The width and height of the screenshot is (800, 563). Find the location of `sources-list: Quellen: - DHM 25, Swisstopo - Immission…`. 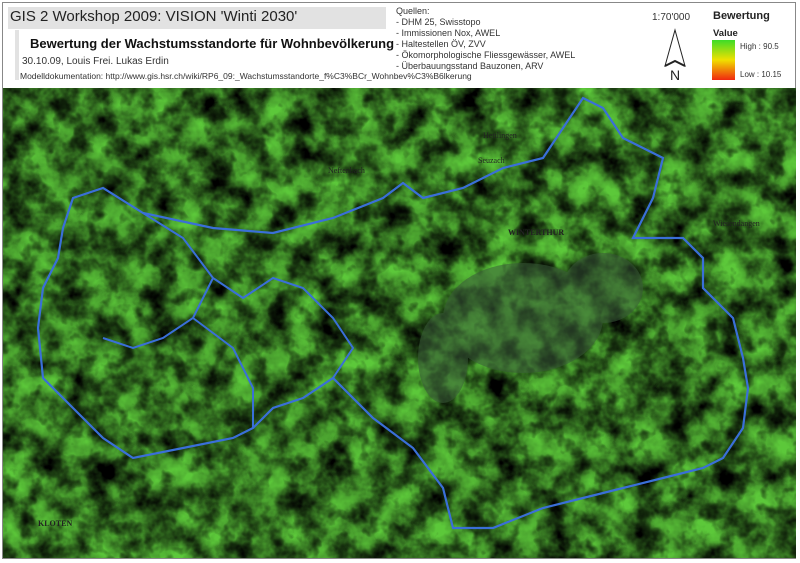

sources-list: Quellen: - DHM 25, Swisstopo - Immission… is located at coordinates (485, 39).